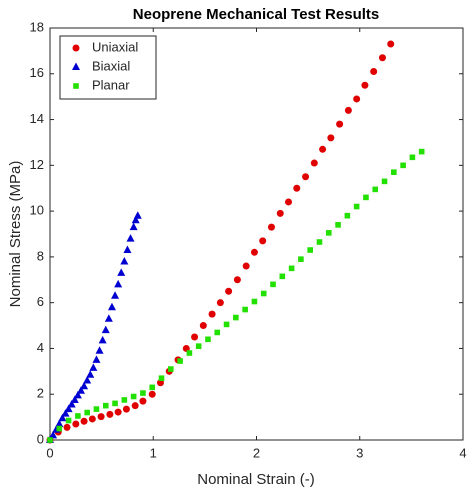  I want to click on x-axis-label: Nominal Strain (-), so click(256, 479).